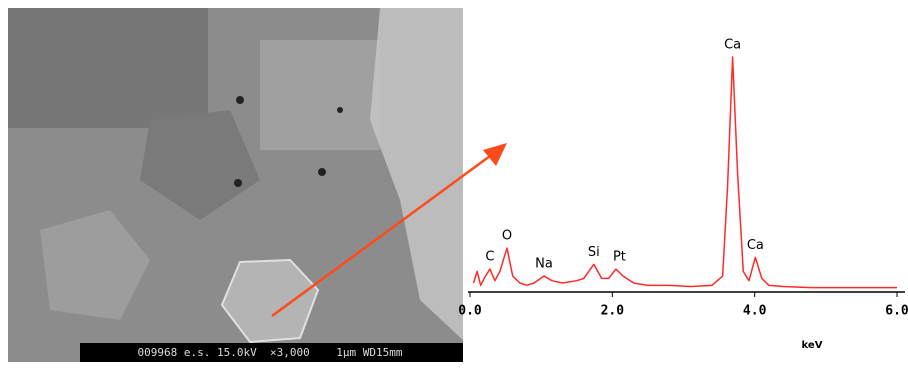 The height and width of the screenshot is (371, 908). What do you see at coordinates (416, 174) in the screenshot?
I see `sem-edge` at bounding box center [416, 174].